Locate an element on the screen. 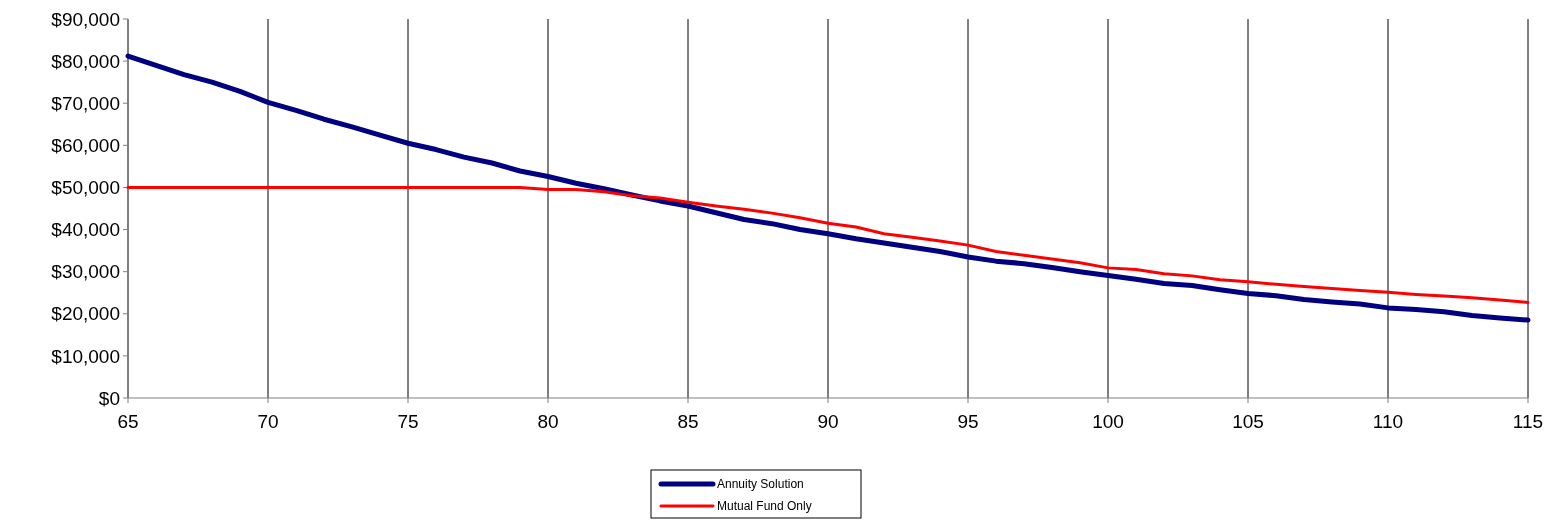 This screenshot has width=1562, height=529. x-tick-label: 110 is located at coordinates (1388, 421).